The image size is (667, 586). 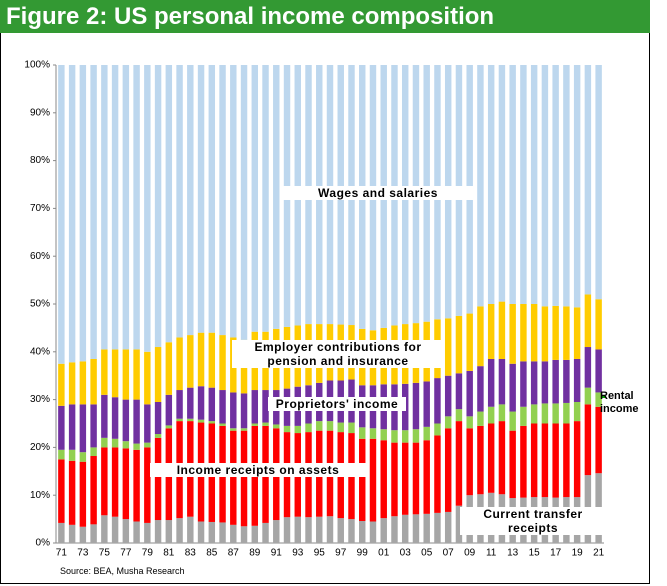 I want to click on x-tick-label: 97, so click(x=341, y=553).